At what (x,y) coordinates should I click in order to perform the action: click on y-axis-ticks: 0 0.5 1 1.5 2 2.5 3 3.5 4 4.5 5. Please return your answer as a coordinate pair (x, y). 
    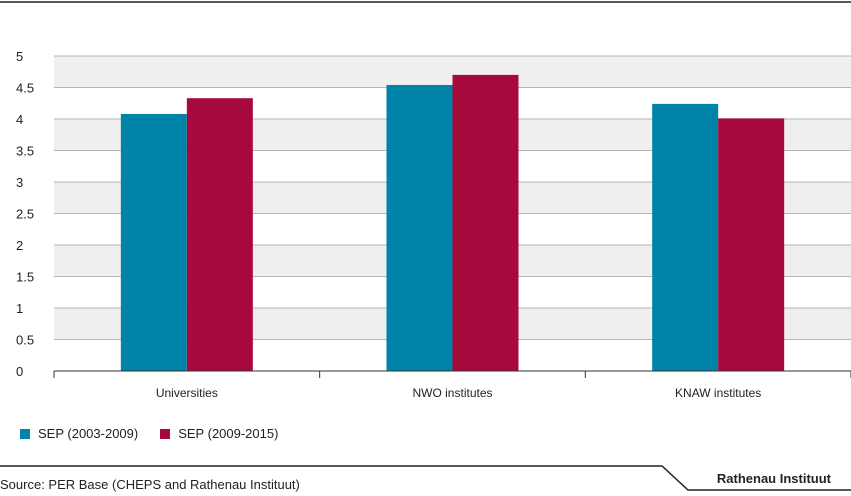
    Looking at the image, I should click on (25, 214).